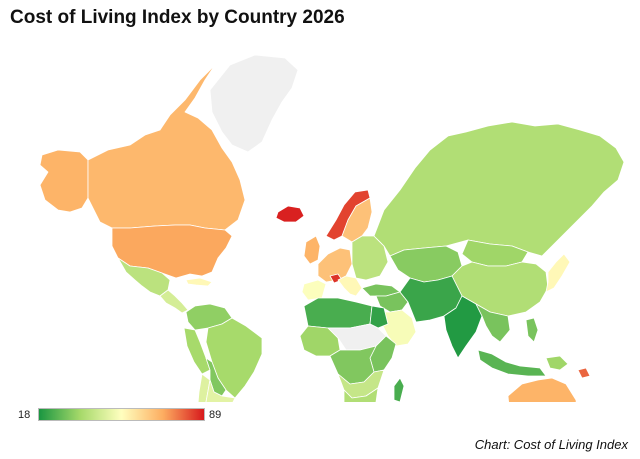  What do you see at coordinates (557, 363) in the screenshot?
I see `region-papua-new-guinea: Papua New Guinea: 35` at bounding box center [557, 363].